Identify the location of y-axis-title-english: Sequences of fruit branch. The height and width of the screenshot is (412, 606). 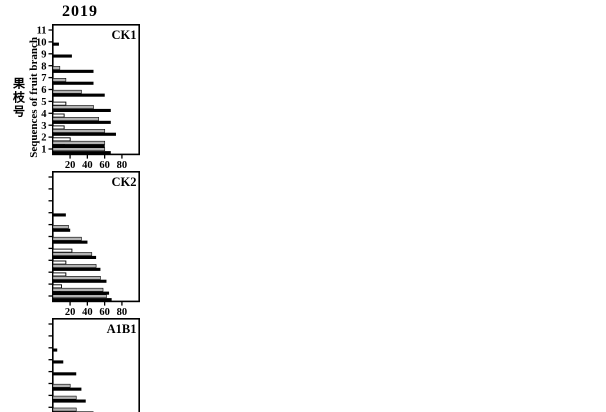
(33, 97).